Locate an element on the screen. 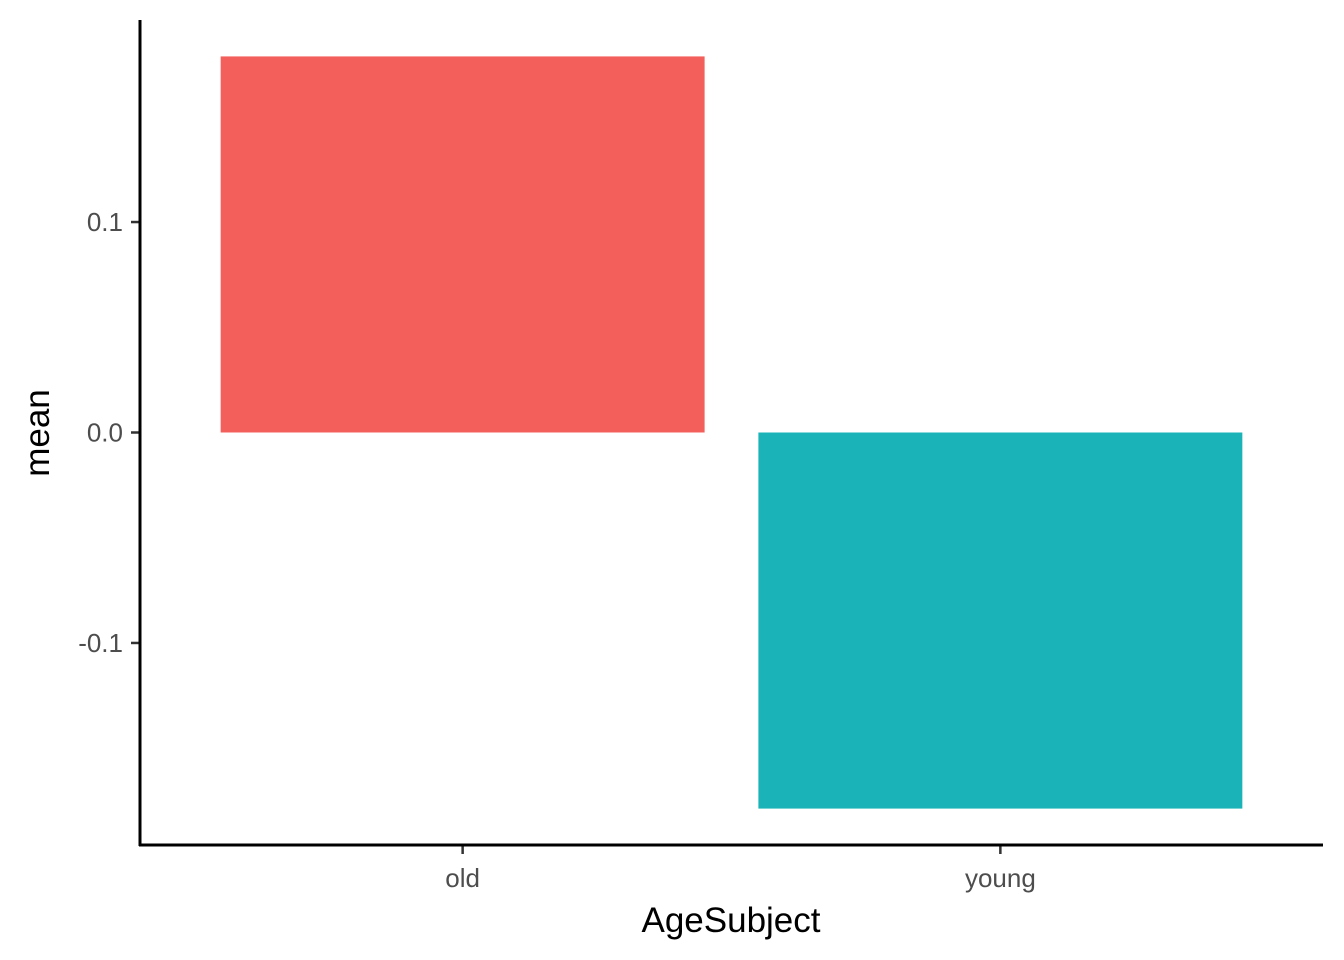 This screenshot has height=960, width=1344. y-tick-label: -0.1 is located at coordinates (100, 643).